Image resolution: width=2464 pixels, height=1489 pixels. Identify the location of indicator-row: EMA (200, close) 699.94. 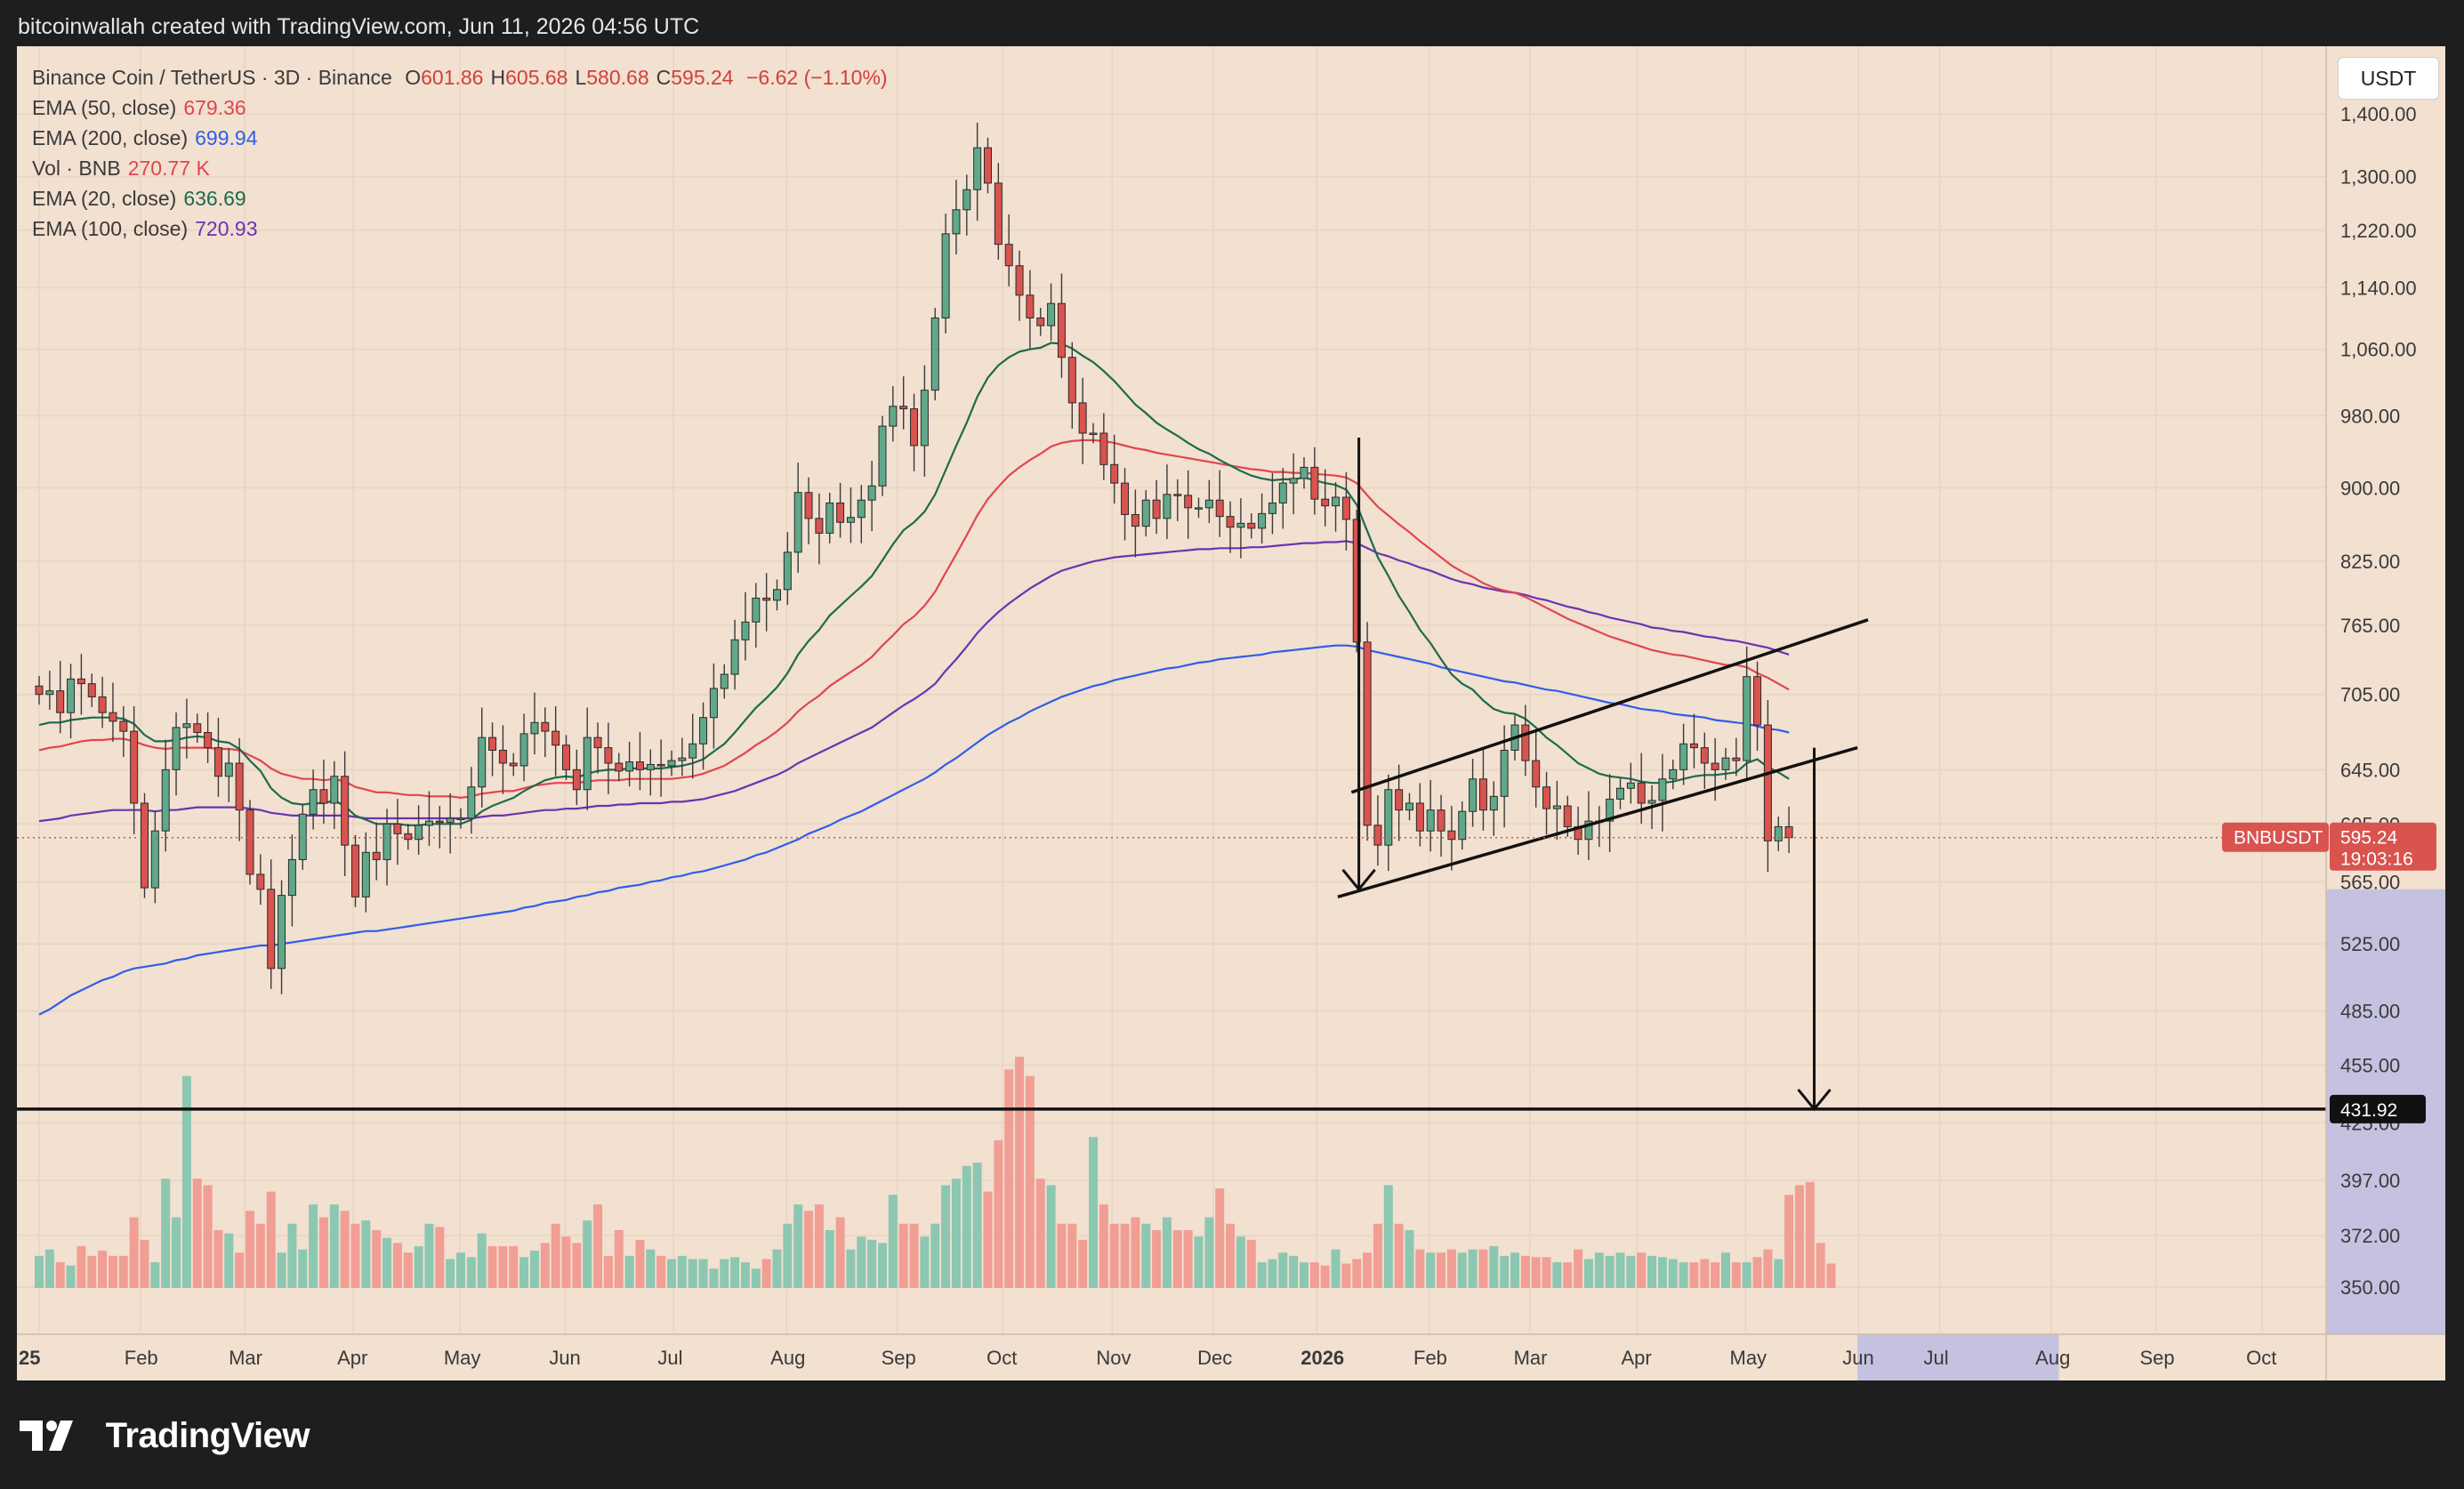
(460, 138).